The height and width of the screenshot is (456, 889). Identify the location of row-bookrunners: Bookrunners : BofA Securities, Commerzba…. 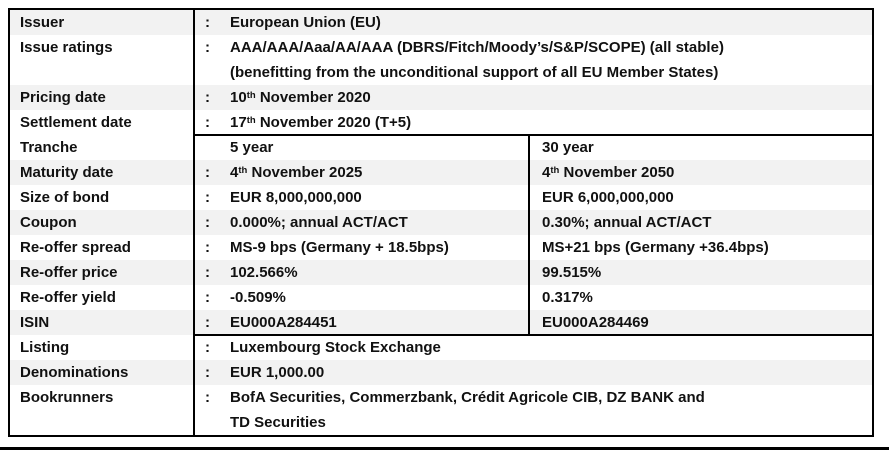
(441, 410).